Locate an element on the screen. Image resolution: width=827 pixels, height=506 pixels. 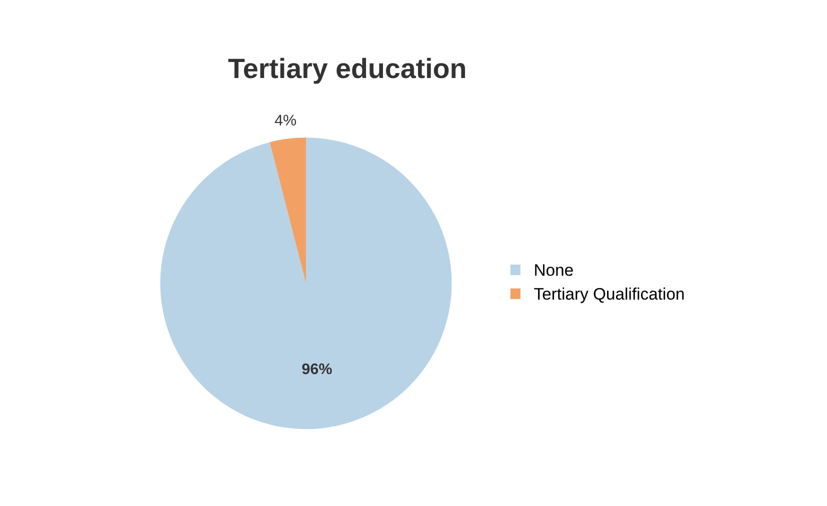
data-label: 4% is located at coordinates (285, 120).